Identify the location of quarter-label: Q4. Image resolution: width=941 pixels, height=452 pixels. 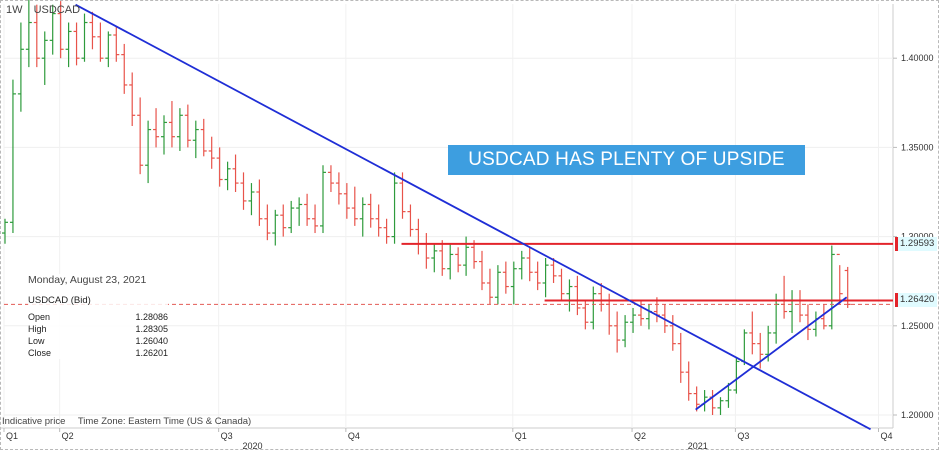
(887, 436).